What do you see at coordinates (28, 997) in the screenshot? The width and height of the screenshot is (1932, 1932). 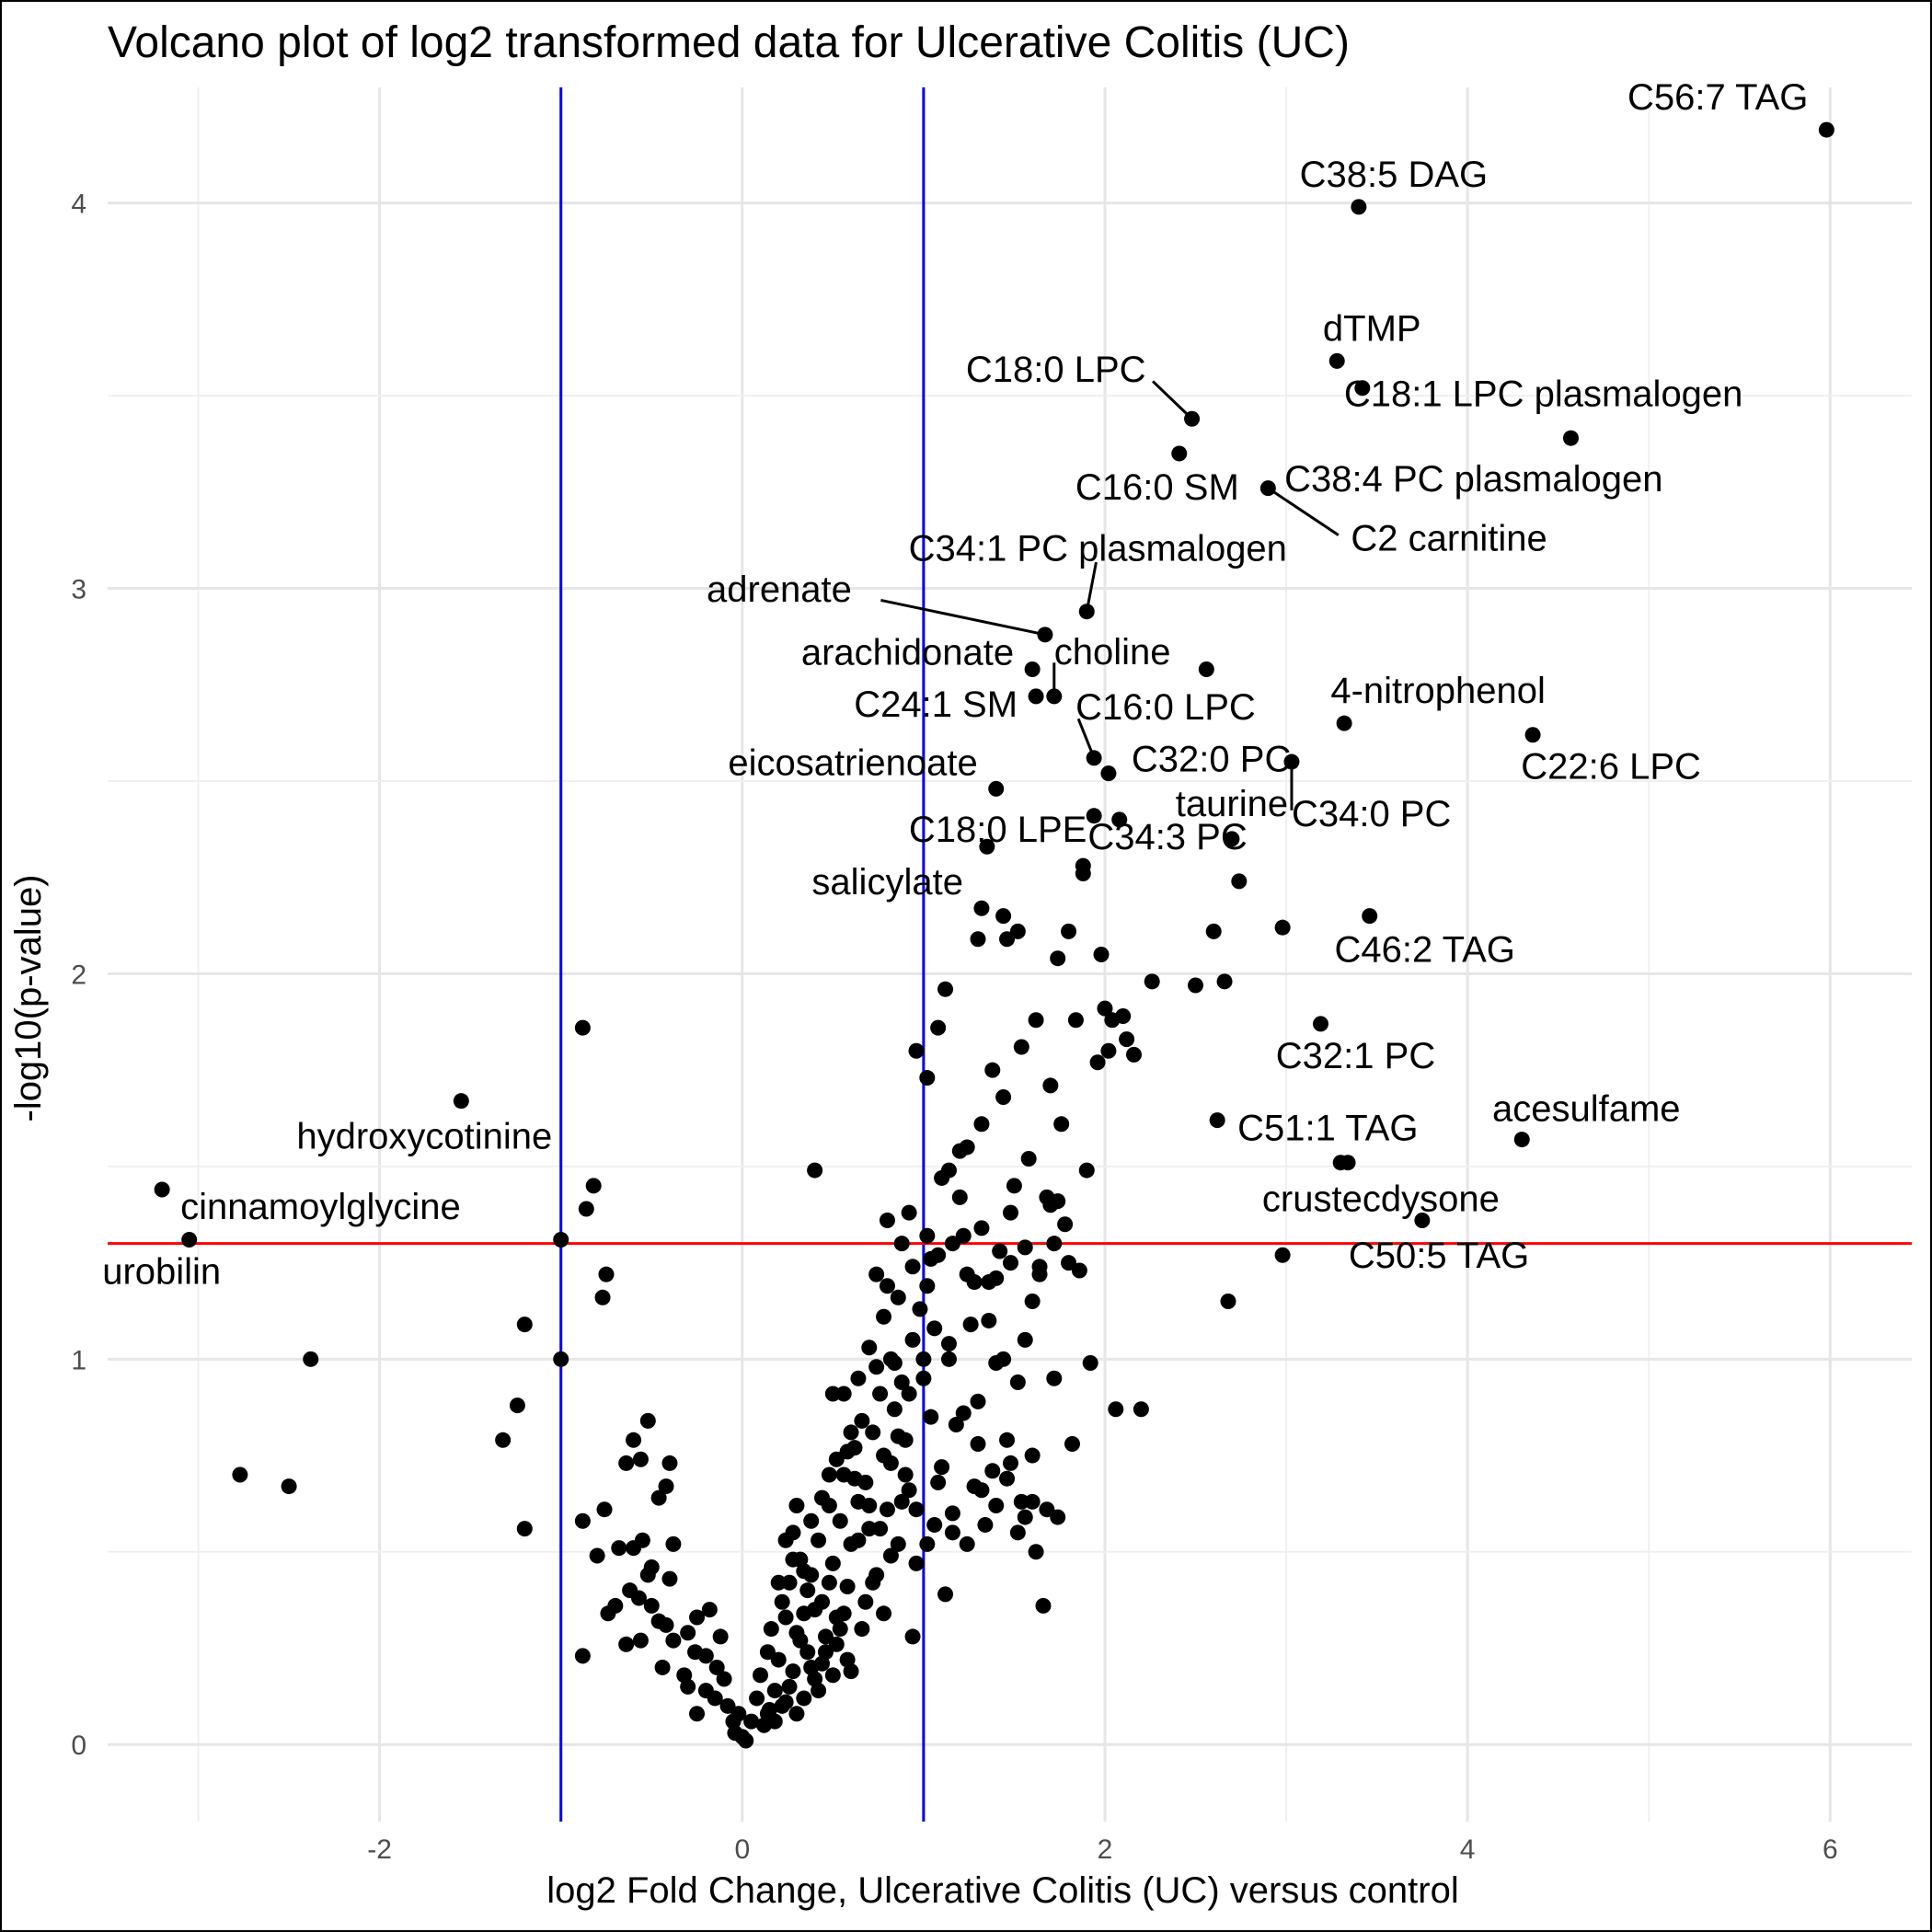 I see `y-axis-title: -log10(p-value)` at bounding box center [28, 997].